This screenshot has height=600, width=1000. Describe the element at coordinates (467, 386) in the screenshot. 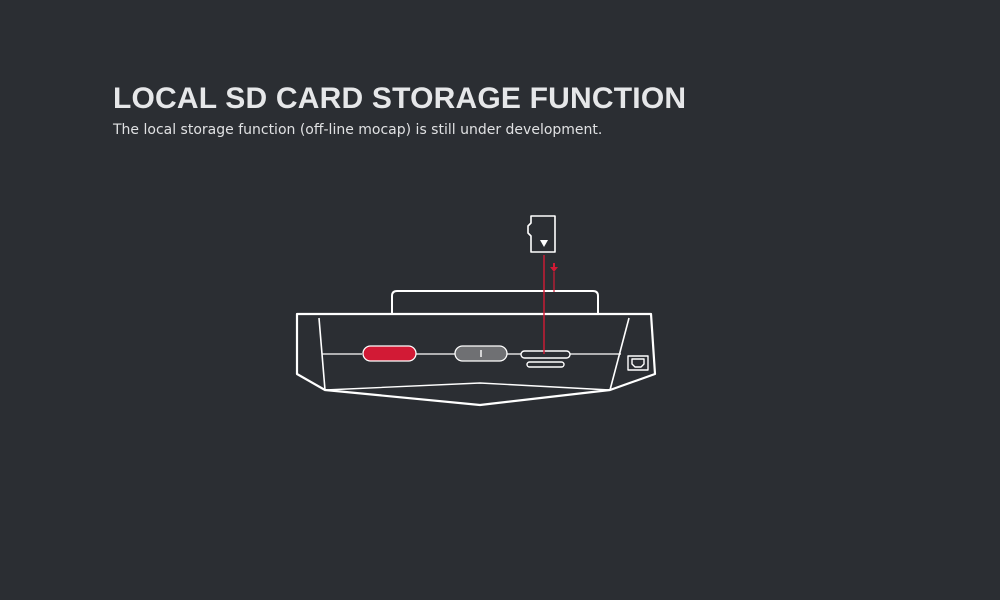

I see `device-bottom-edge` at that location.